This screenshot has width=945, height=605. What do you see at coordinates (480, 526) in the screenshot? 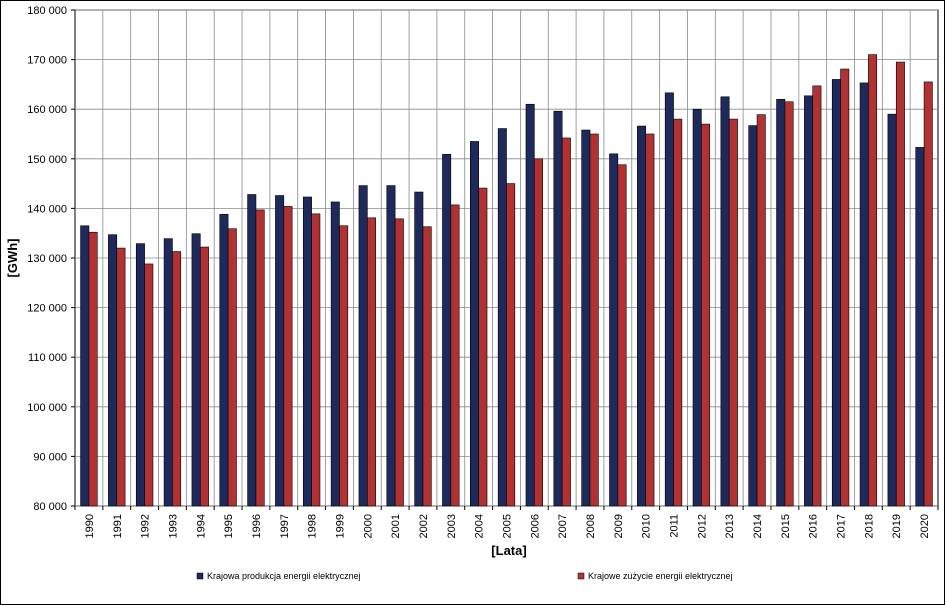
I see `x-tick-label: 2004` at bounding box center [480, 526].